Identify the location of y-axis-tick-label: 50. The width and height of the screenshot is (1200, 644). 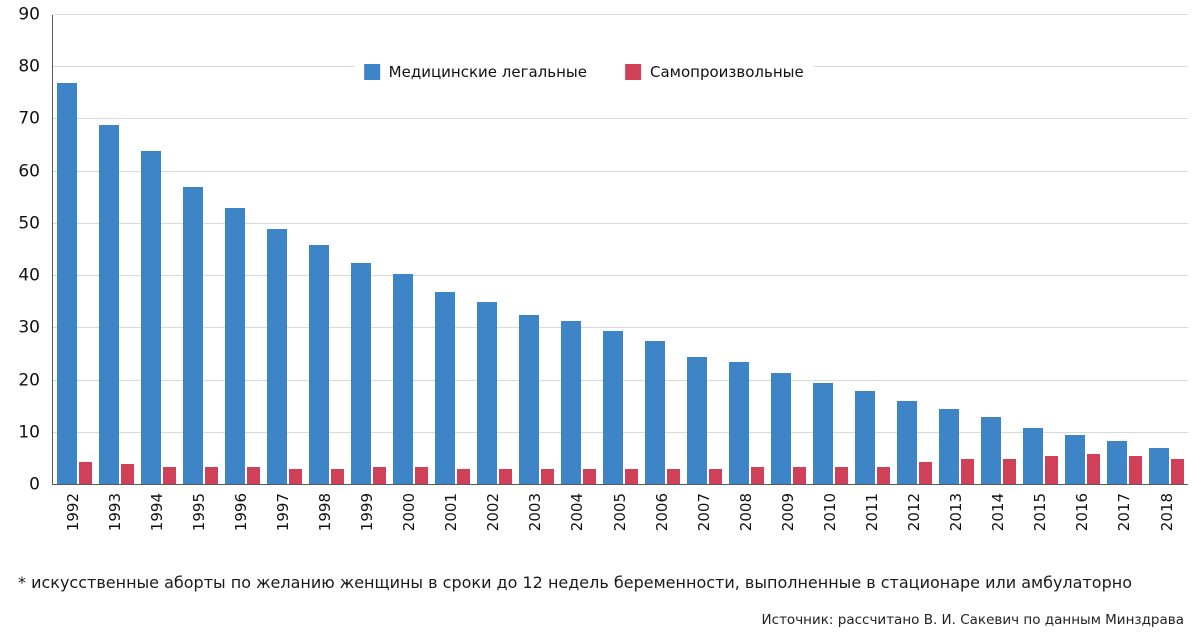
(29, 223).